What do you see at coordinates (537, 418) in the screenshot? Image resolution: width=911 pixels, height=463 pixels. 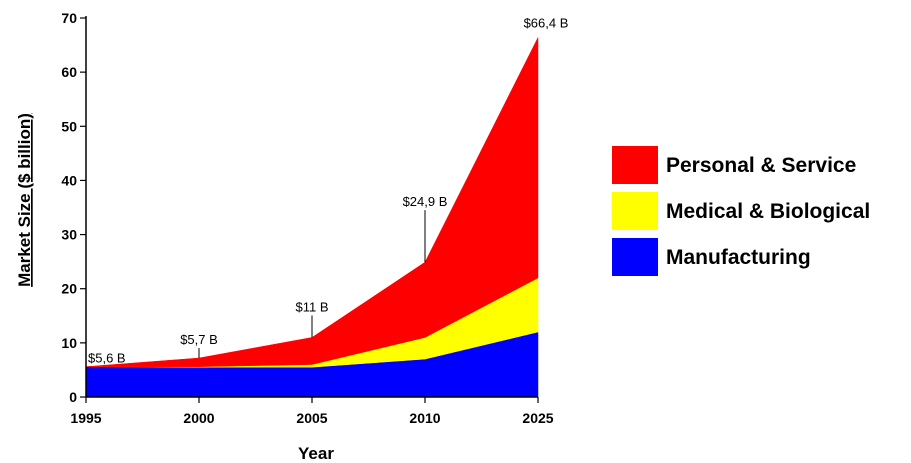 I see `x-tick-label-2025: 2025` at bounding box center [537, 418].